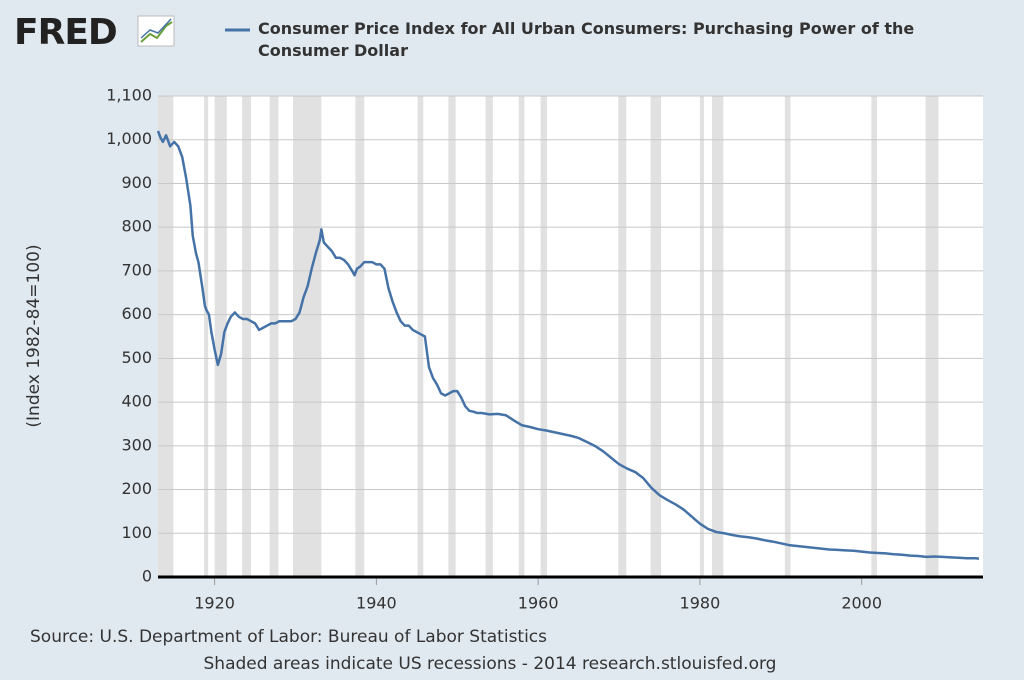 The width and height of the screenshot is (1024, 680). Describe the element at coordinates (136, 532) in the screenshot. I see `y-tick-label: 100` at that location.